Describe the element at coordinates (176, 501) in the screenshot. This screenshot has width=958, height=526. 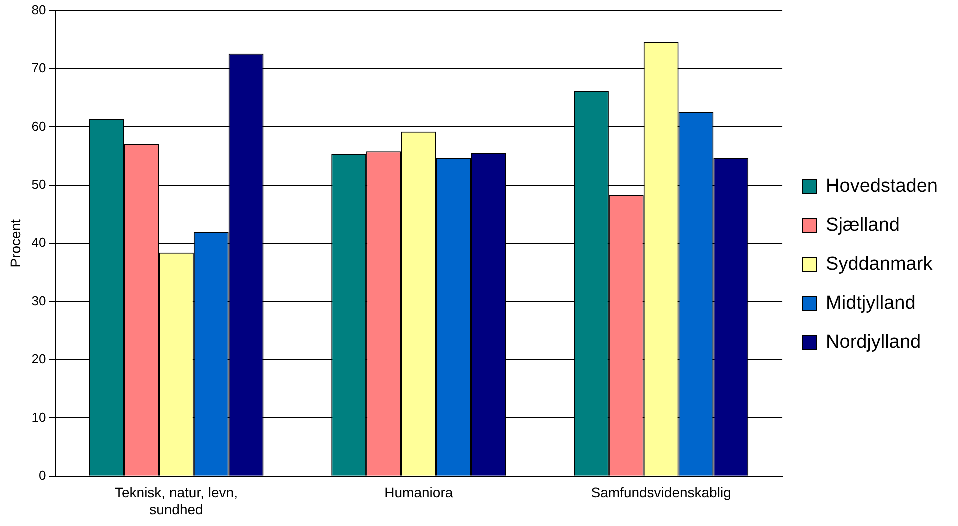
I see `x-tick-label: Teknisk, natur, levn, sundhed` at that location.